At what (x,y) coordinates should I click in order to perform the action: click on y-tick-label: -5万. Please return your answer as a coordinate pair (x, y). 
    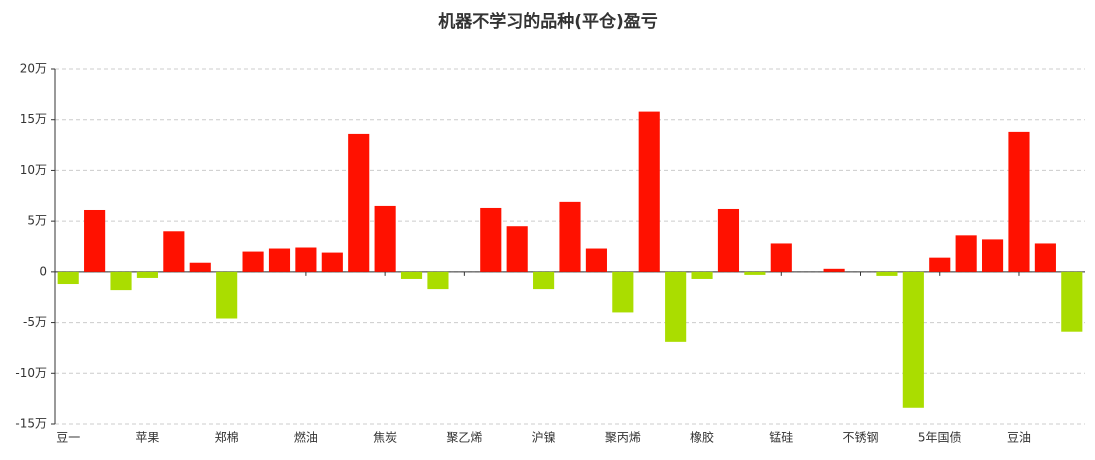
    Looking at the image, I should click on (35, 322).